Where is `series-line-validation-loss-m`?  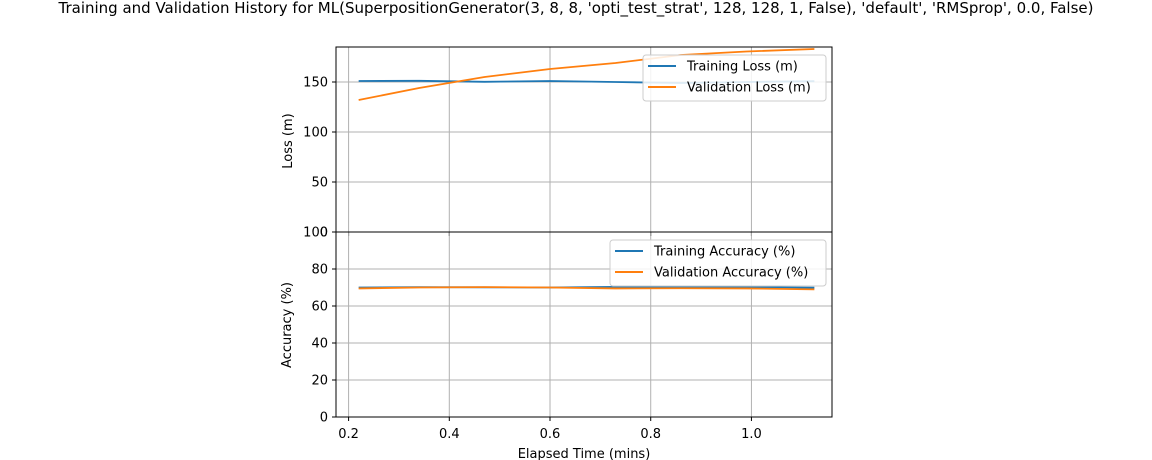
series-line-validation-loss-m is located at coordinates (586, 74).